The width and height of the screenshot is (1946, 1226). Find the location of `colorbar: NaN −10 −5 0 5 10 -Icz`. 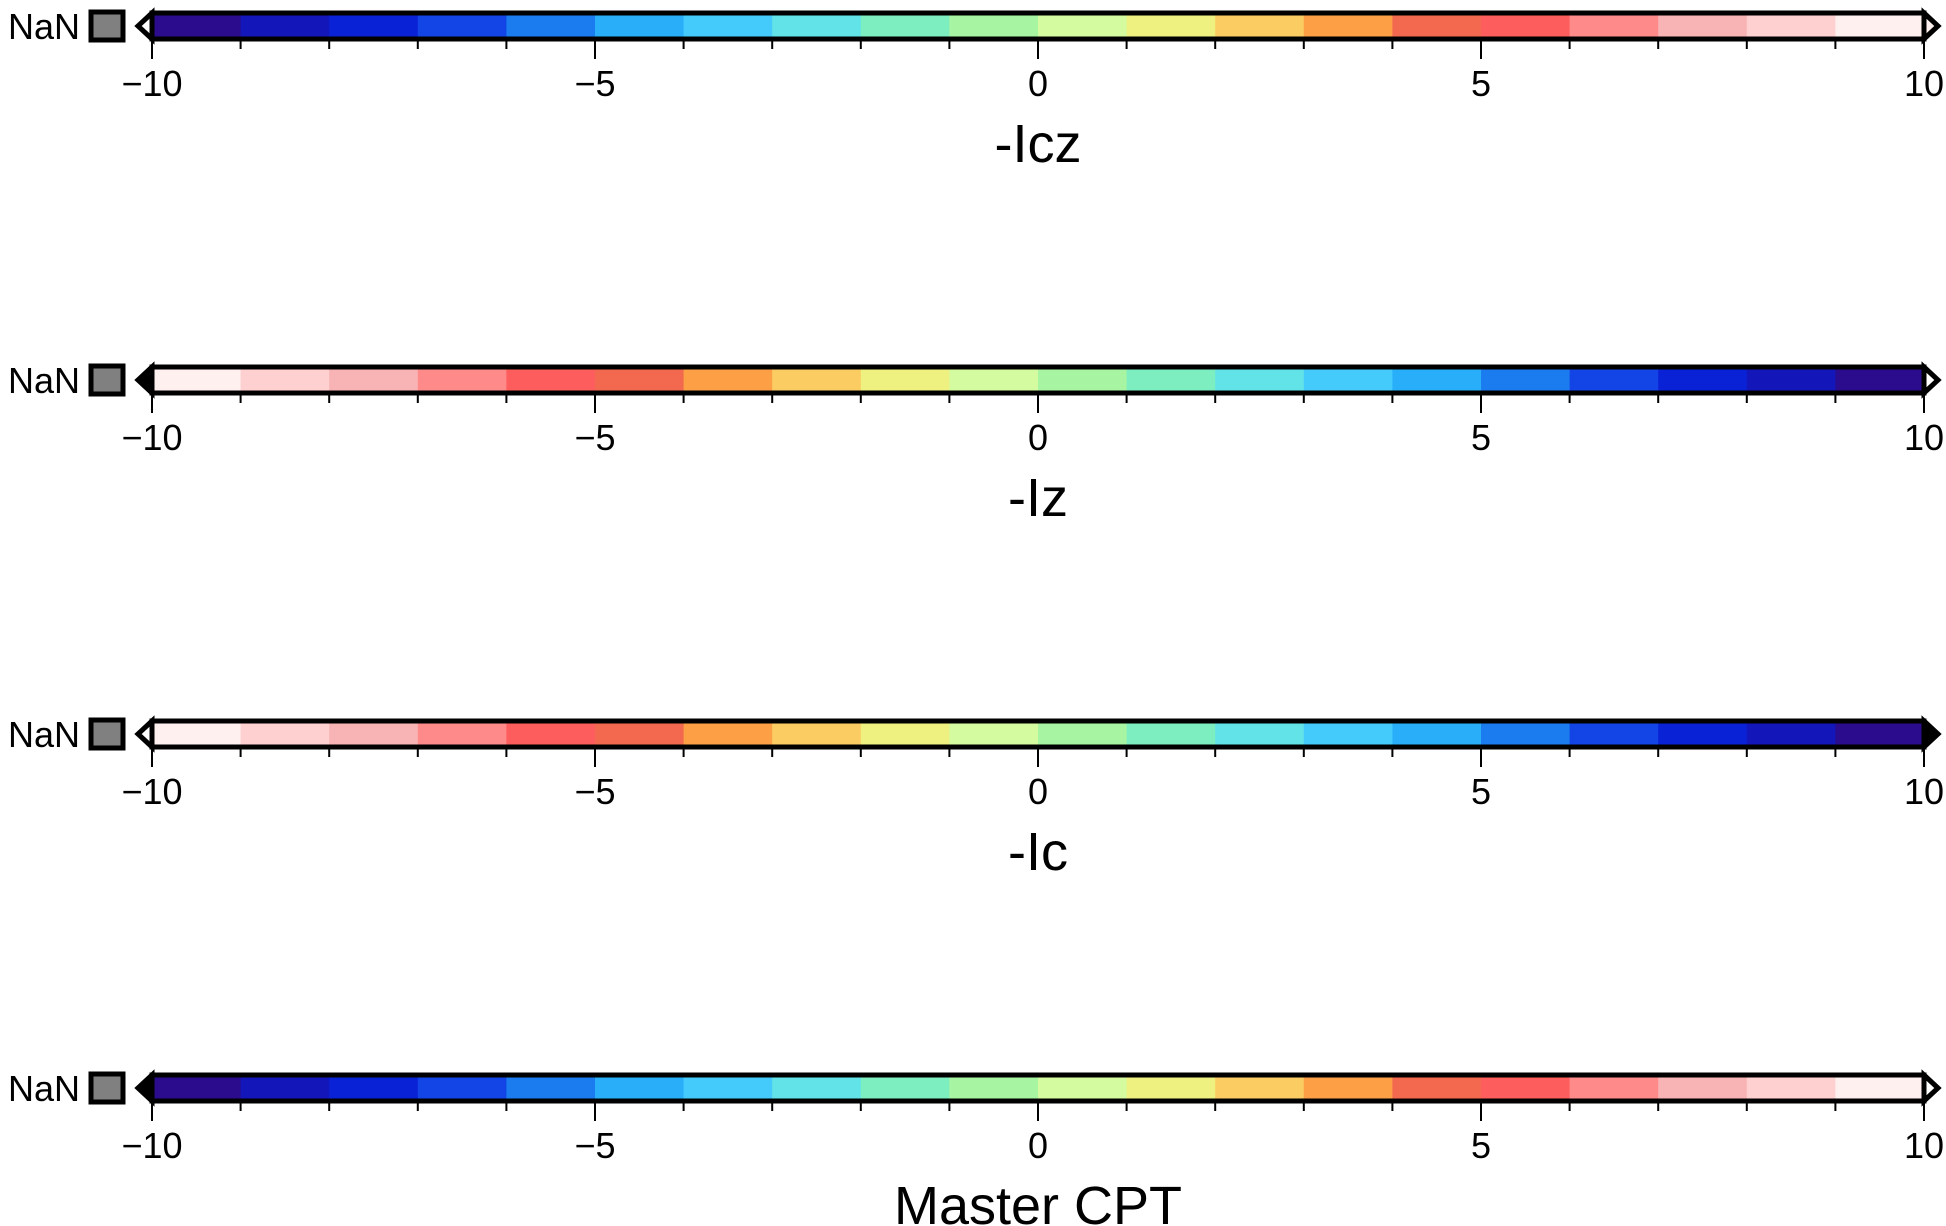

colorbar: NaN −10 −5 0 5 10 -Icz is located at coordinates (976, 90).